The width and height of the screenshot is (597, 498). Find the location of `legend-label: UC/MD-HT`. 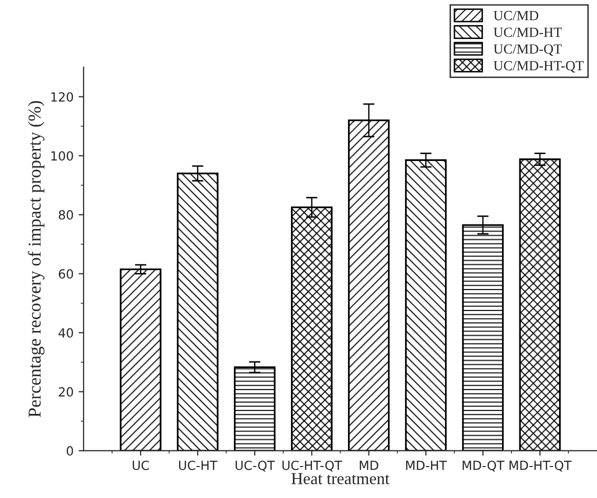

legend-label: UC/MD-HT is located at coordinates (528, 32).